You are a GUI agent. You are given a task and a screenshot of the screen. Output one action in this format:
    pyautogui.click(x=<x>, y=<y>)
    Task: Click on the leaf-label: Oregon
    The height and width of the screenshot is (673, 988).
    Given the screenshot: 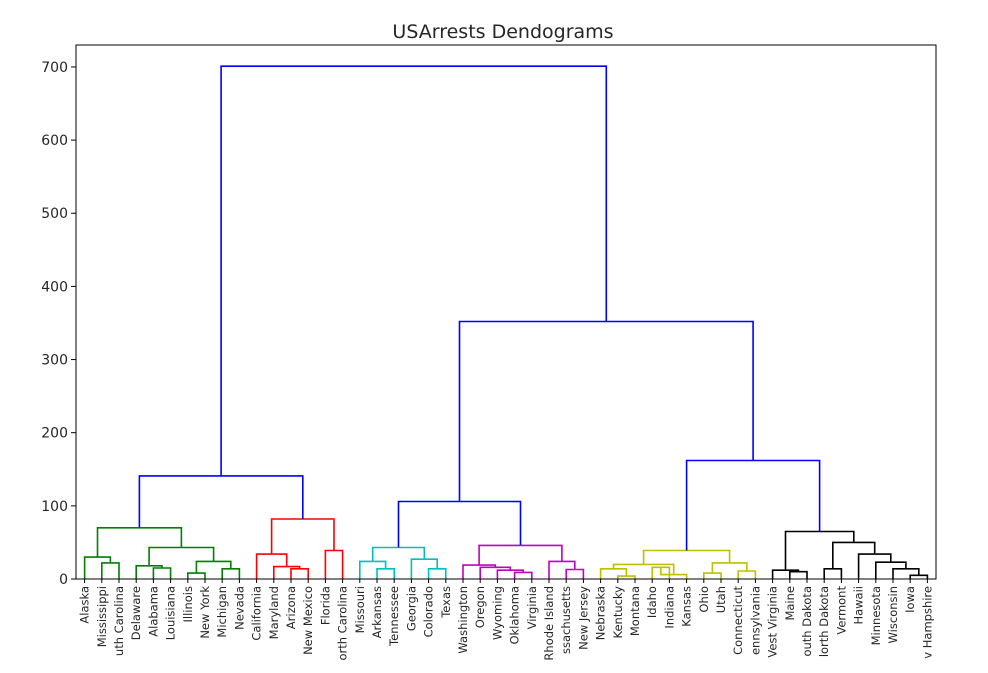 What is the action you would take?
    pyautogui.click(x=480, y=607)
    